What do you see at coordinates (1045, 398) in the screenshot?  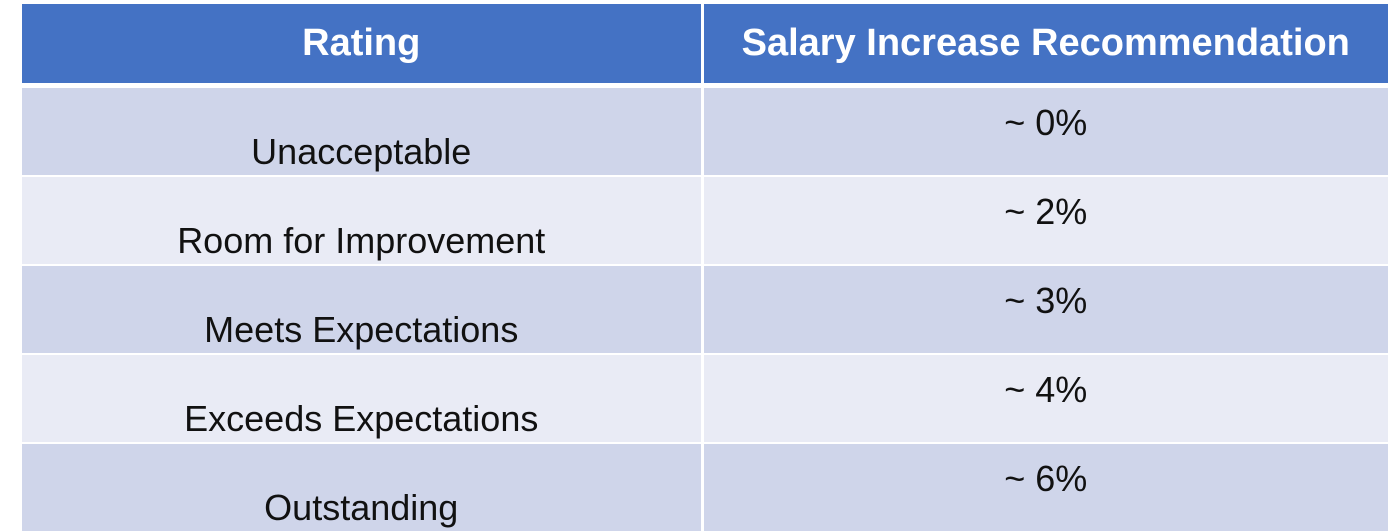 I see `salary-increase-cell: ~ 4%` at bounding box center [1045, 398].